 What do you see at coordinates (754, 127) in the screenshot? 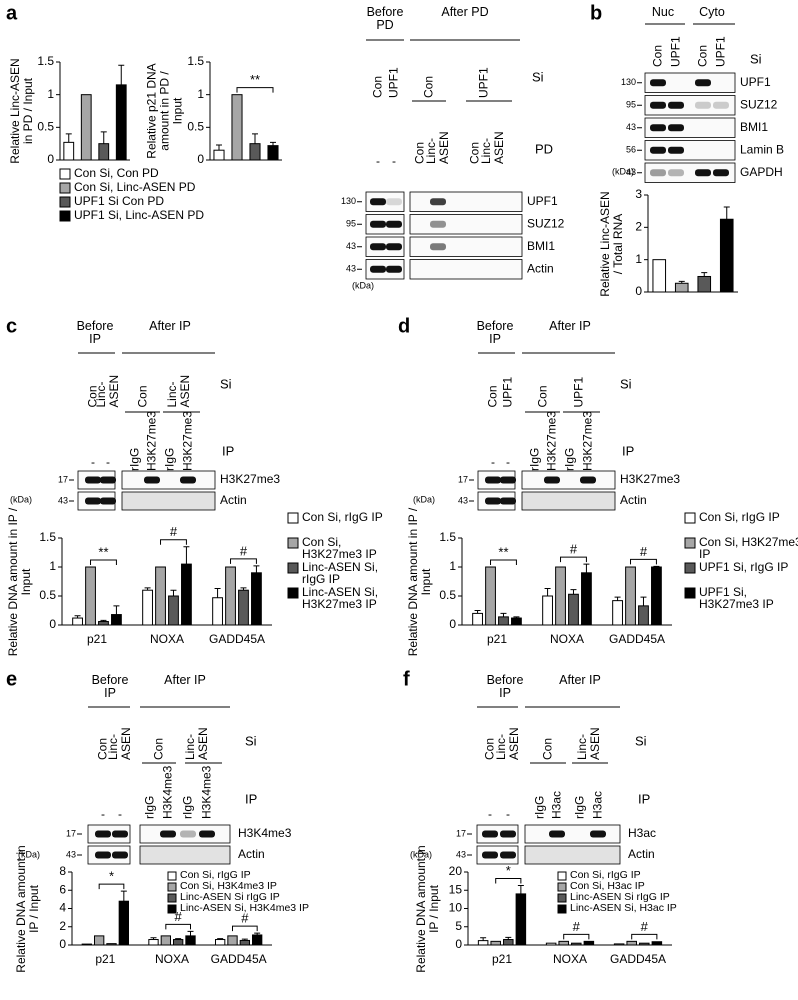
I see `protein-label: BMI1` at bounding box center [754, 127].